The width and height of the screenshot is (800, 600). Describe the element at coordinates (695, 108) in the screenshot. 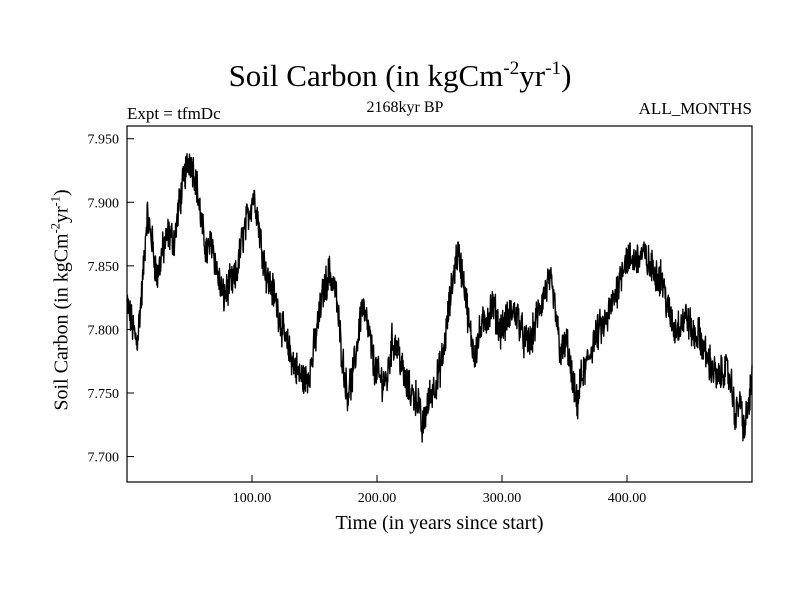

I see `months-label: ALL_MONTHS` at that location.